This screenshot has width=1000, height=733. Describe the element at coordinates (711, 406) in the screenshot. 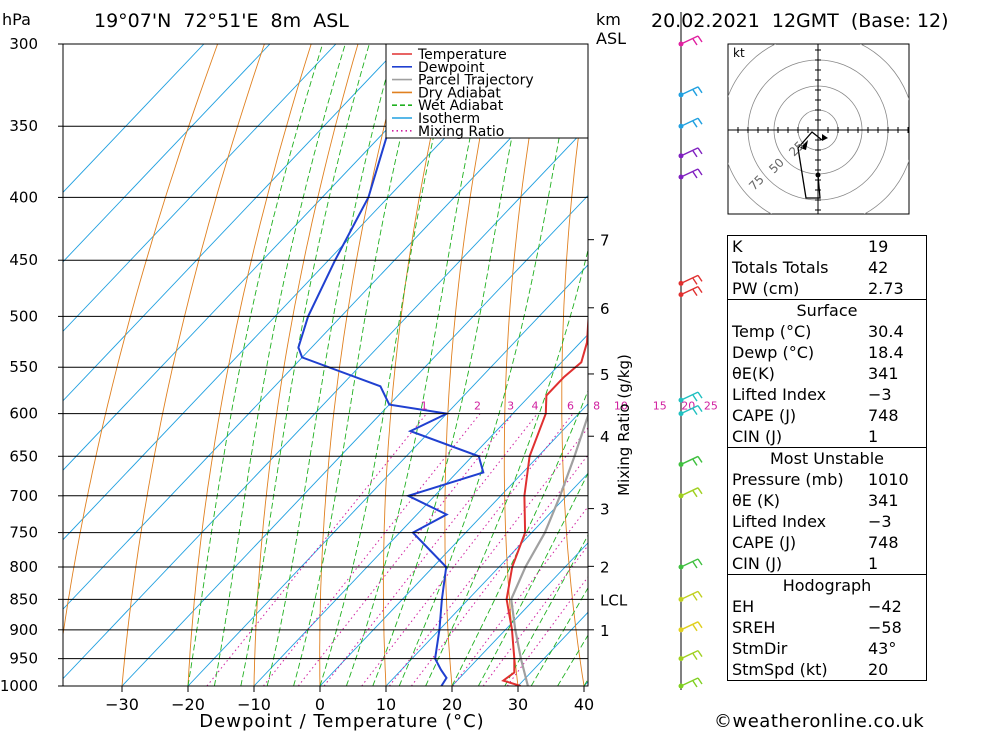

I see `mixing-ratio-tick-label: 25` at that location.